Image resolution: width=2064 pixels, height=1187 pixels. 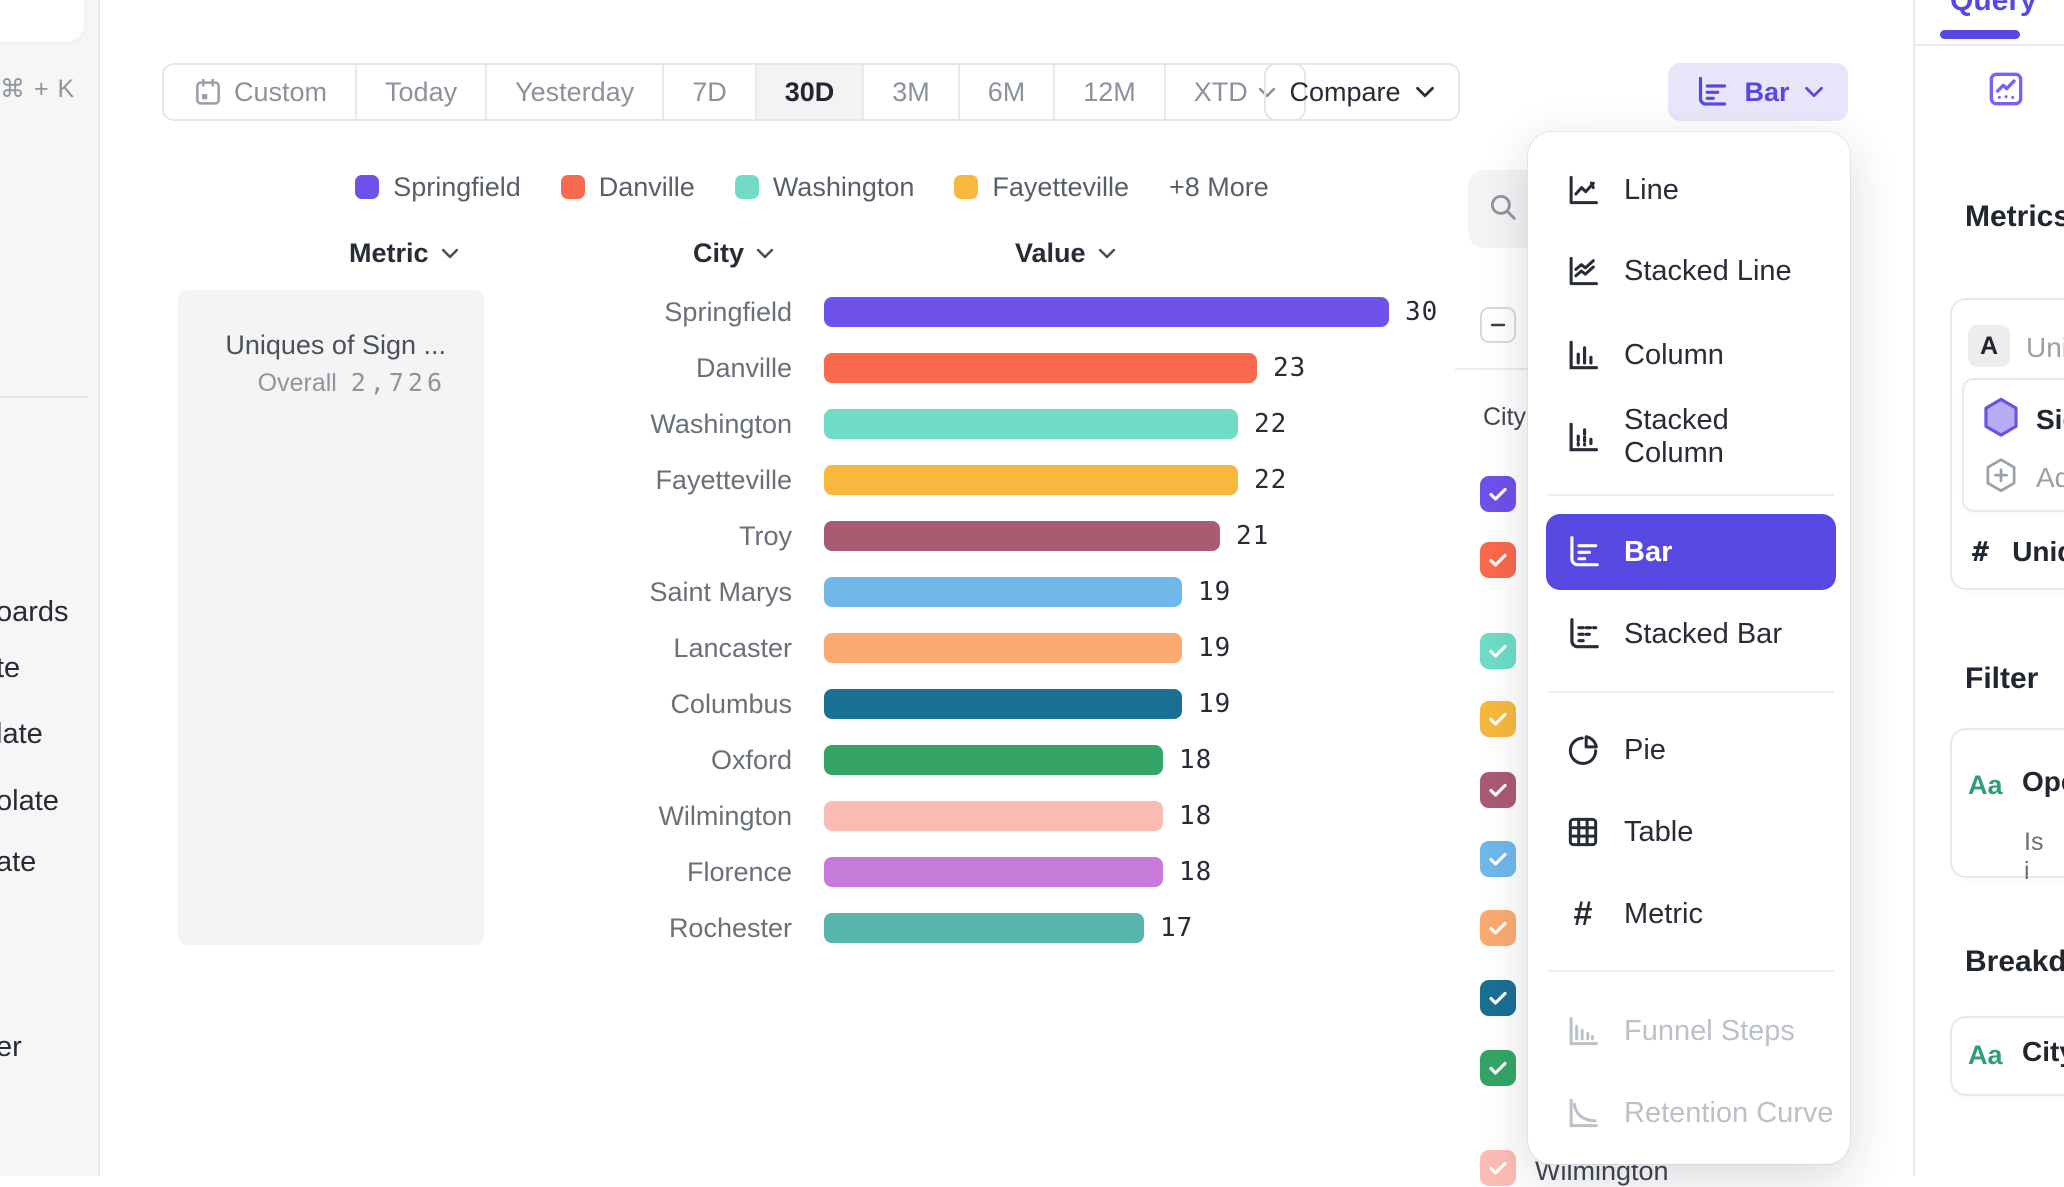 I want to click on menu-item-stacked-line: Stacked Line, so click(x=1691, y=271).